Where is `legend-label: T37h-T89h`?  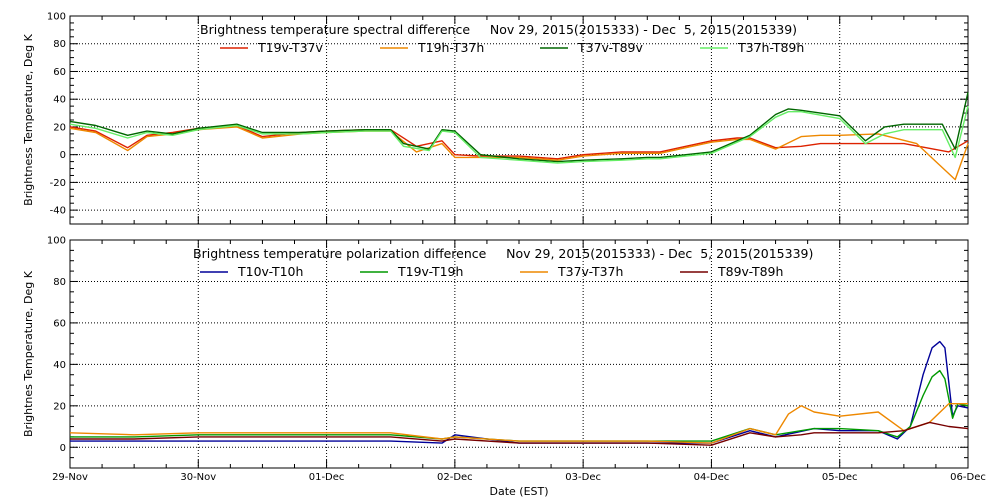 legend-label: T37h-T89h is located at coordinates (770, 47).